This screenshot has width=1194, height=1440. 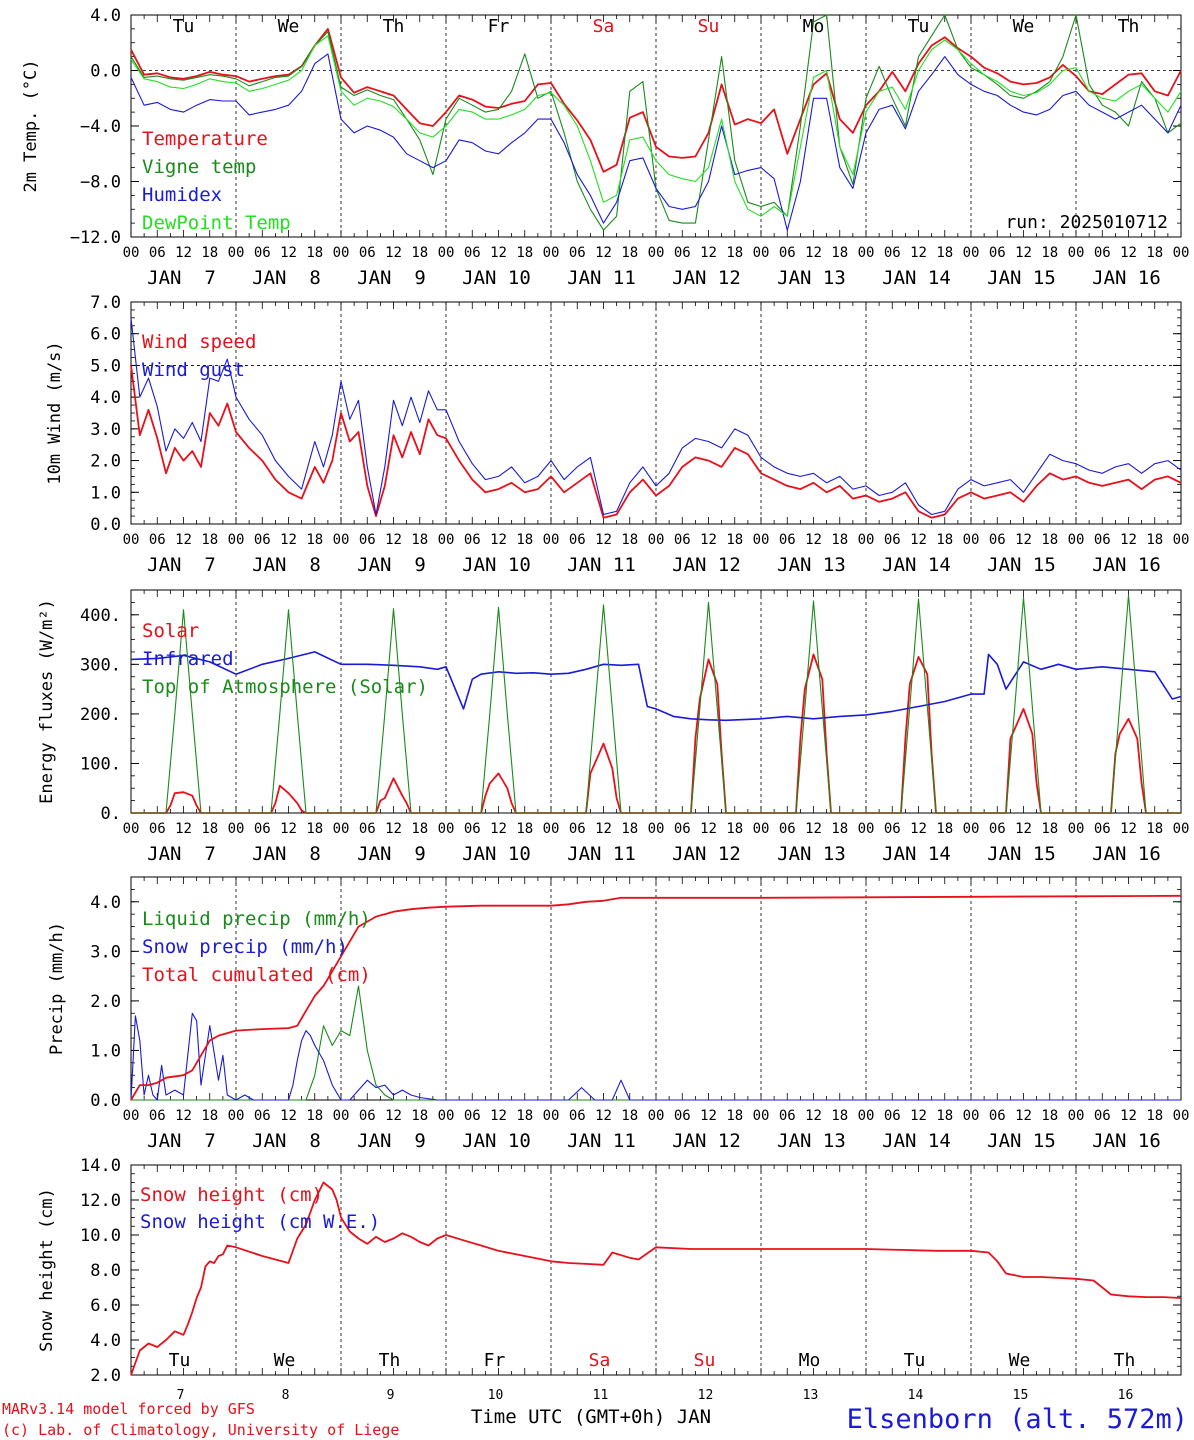 What do you see at coordinates (286, 854) in the screenshot?
I see `date-label: JAN 8` at bounding box center [286, 854].